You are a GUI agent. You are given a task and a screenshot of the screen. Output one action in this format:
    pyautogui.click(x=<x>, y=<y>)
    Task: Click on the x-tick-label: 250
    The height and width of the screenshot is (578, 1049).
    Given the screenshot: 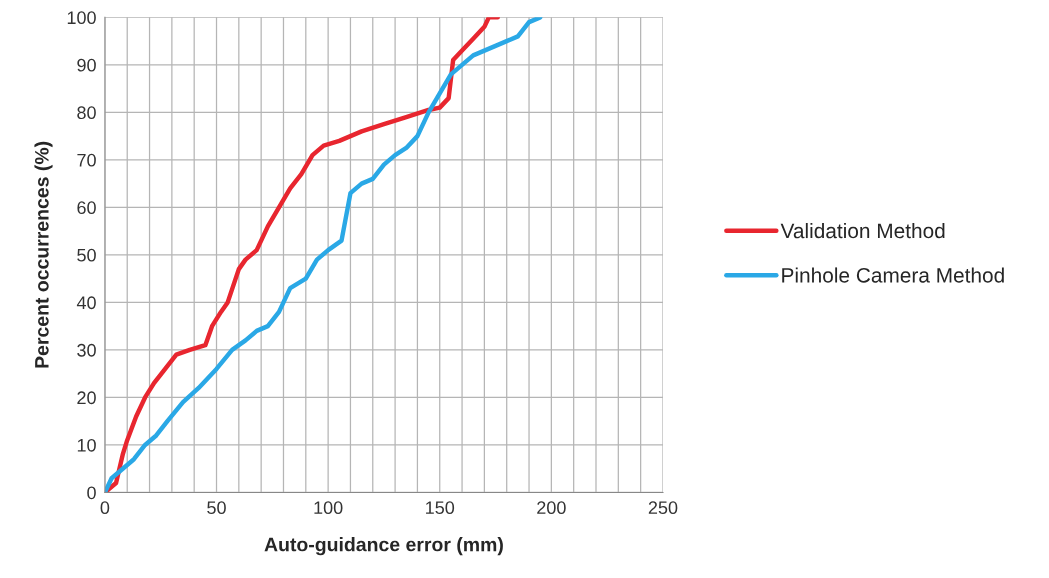 What is the action you would take?
    pyautogui.click(x=663, y=508)
    